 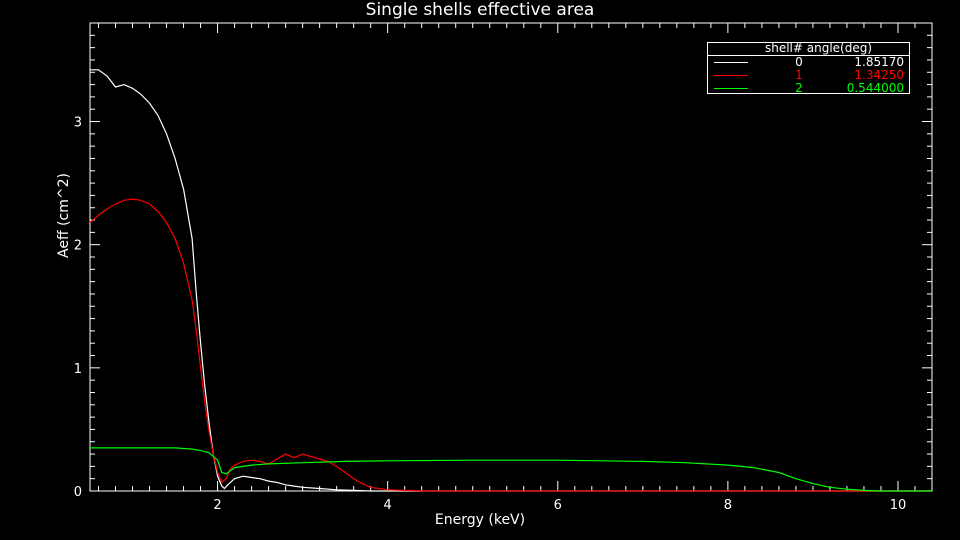 I want to click on x-tick-label: 2, so click(x=217, y=505).